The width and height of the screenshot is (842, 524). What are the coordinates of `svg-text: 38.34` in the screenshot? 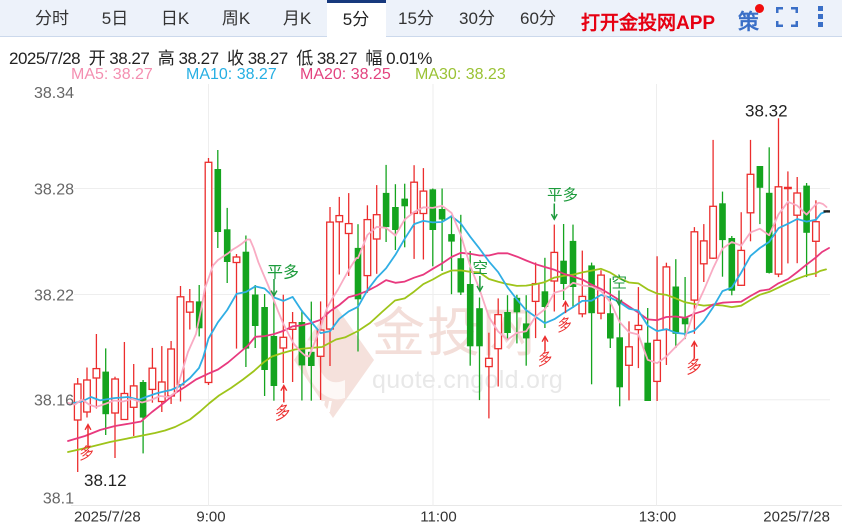 It's located at (54, 93).